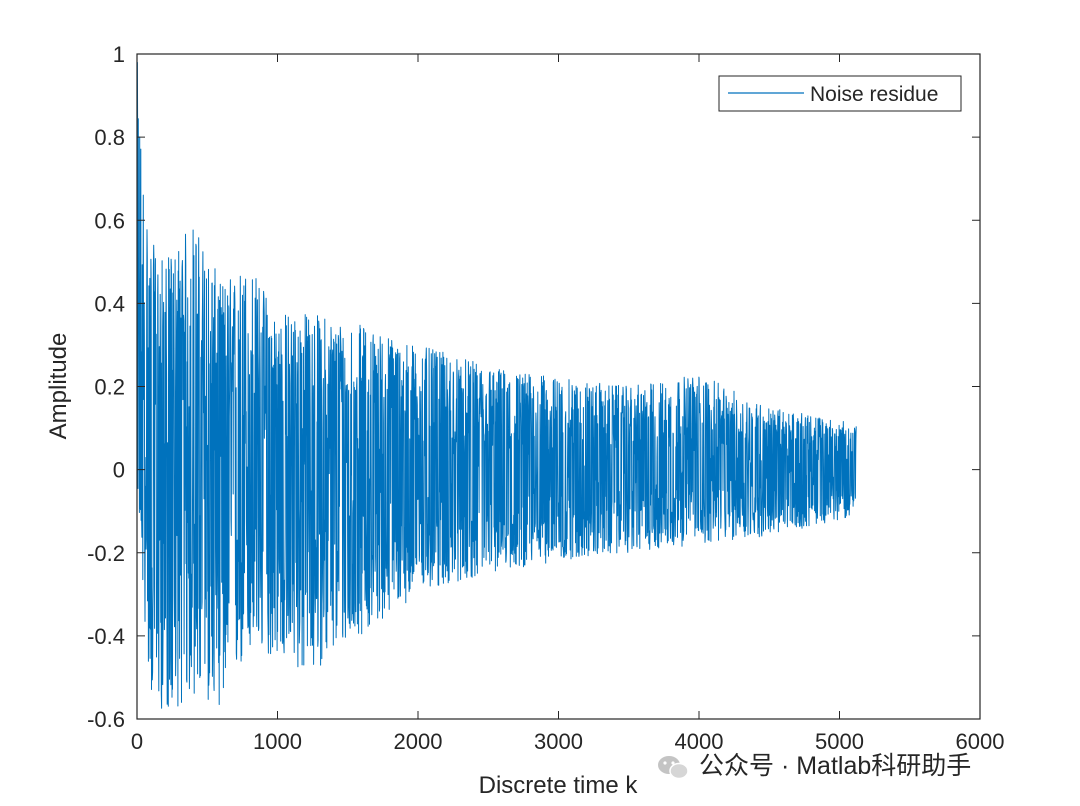 This screenshot has width=1080, height=806. Describe the element at coordinates (58, 386) in the screenshot. I see `y-axis-label: Amplitude` at that location.